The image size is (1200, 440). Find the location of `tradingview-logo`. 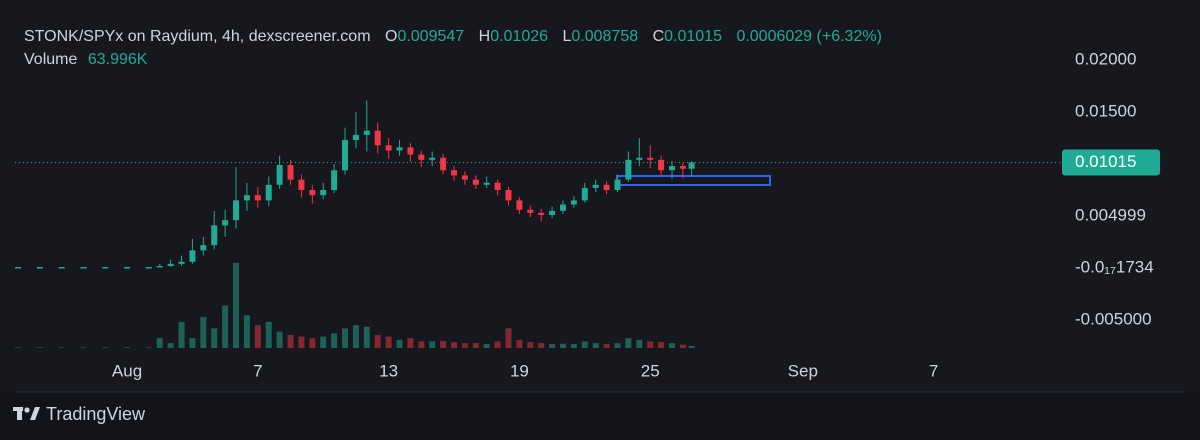

tradingview-logo is located at coordinates (26, 413).